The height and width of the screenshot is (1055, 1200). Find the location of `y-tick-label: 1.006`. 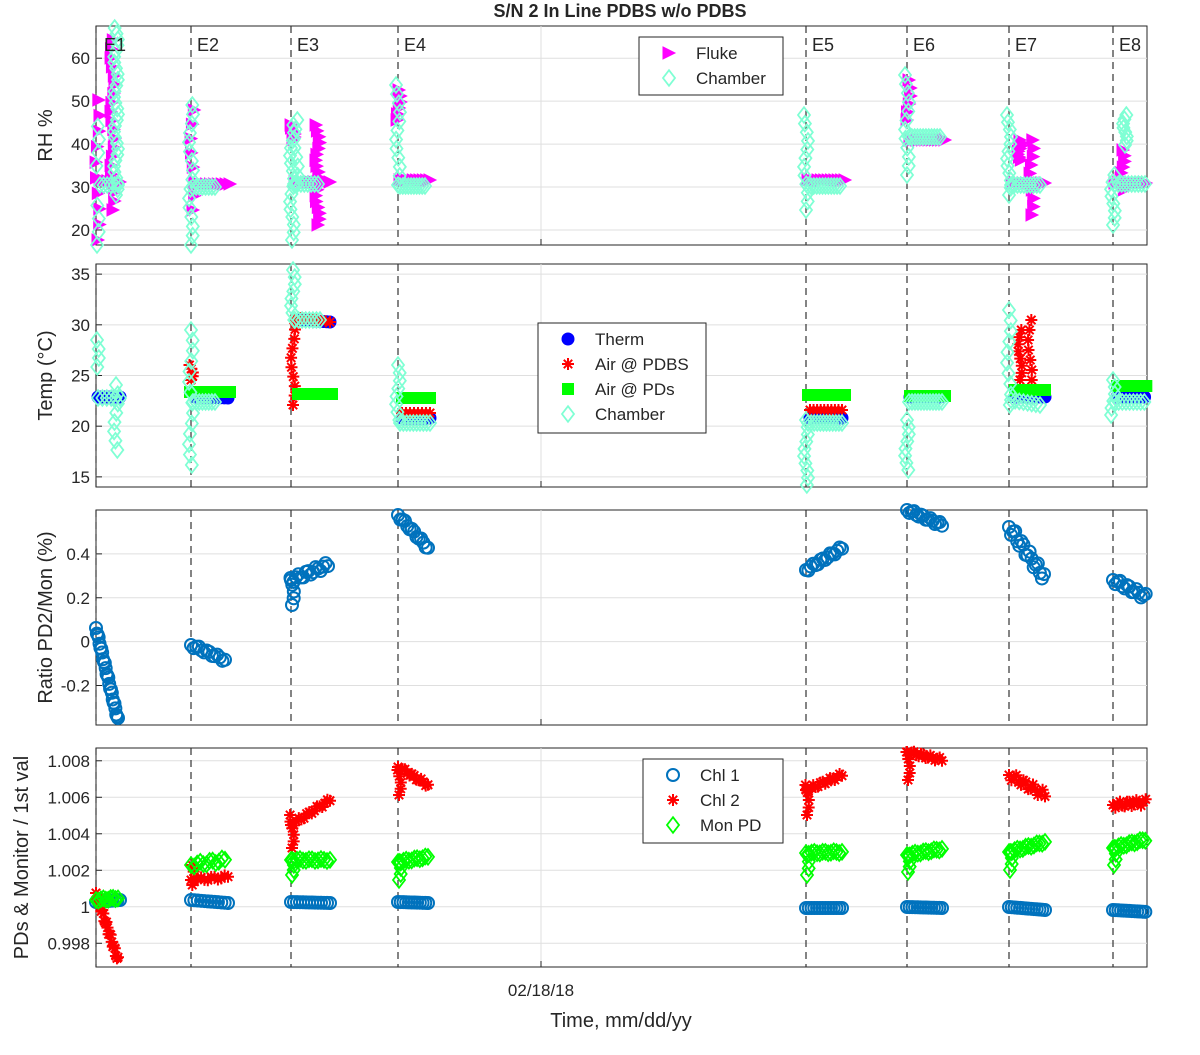

y-tick-label: 1.006 is located at coordinates (68, 797).